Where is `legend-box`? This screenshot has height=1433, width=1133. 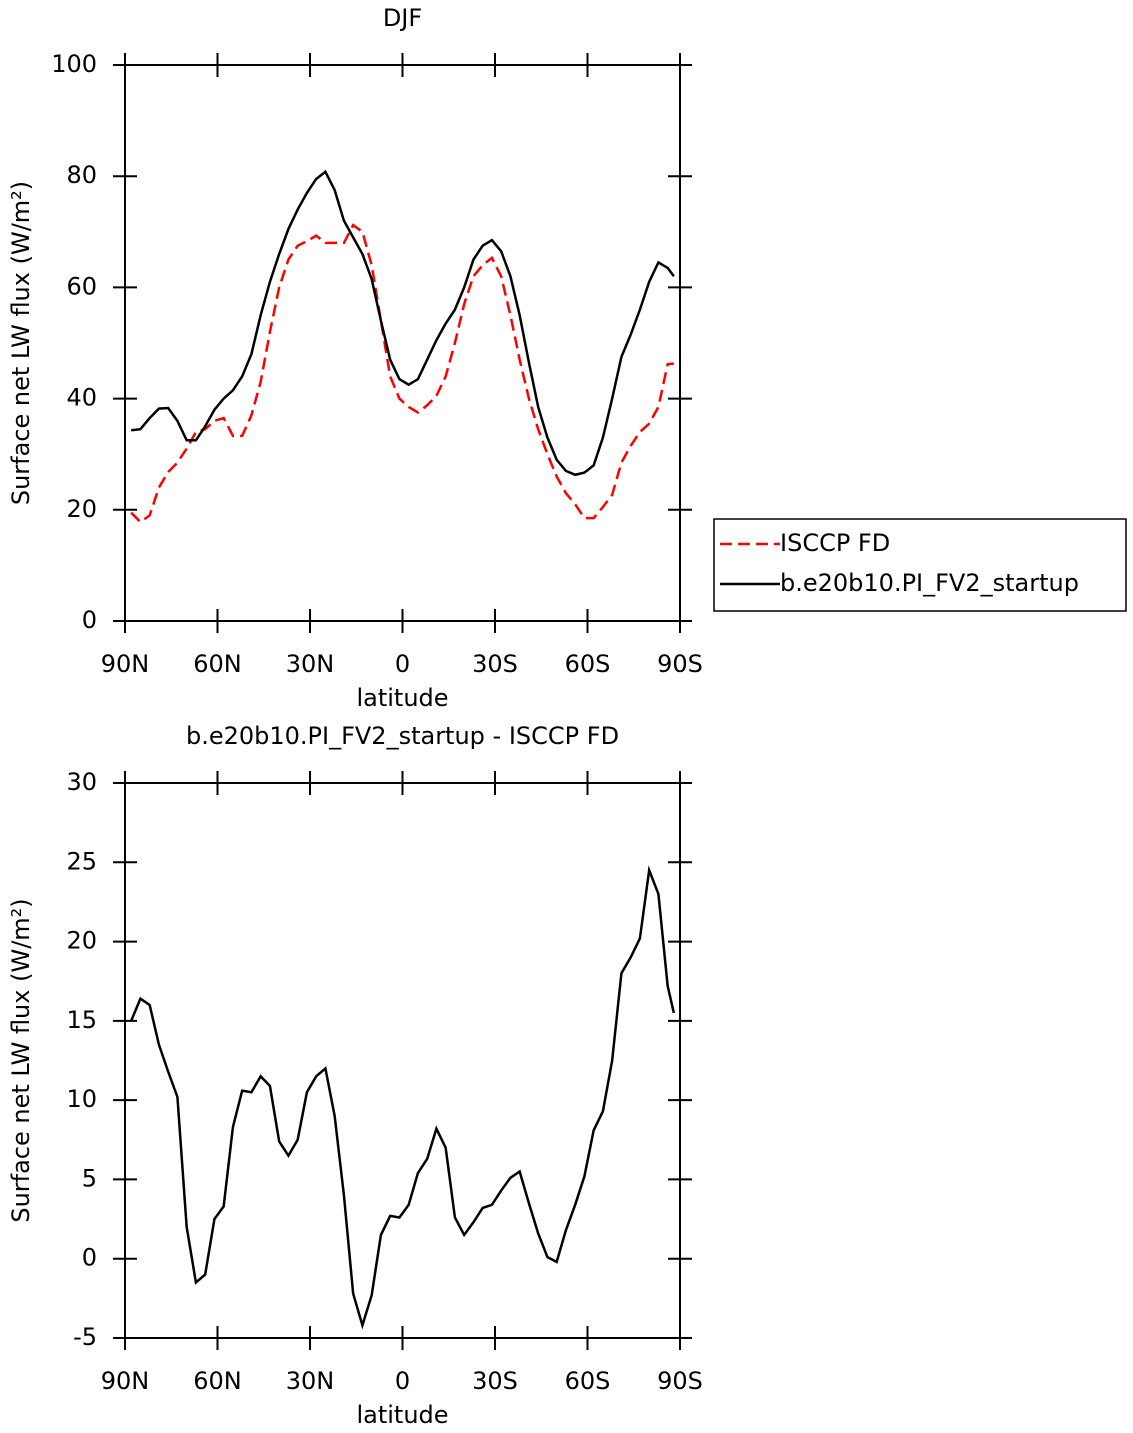 legend-box is located at coordinates (920, 565).